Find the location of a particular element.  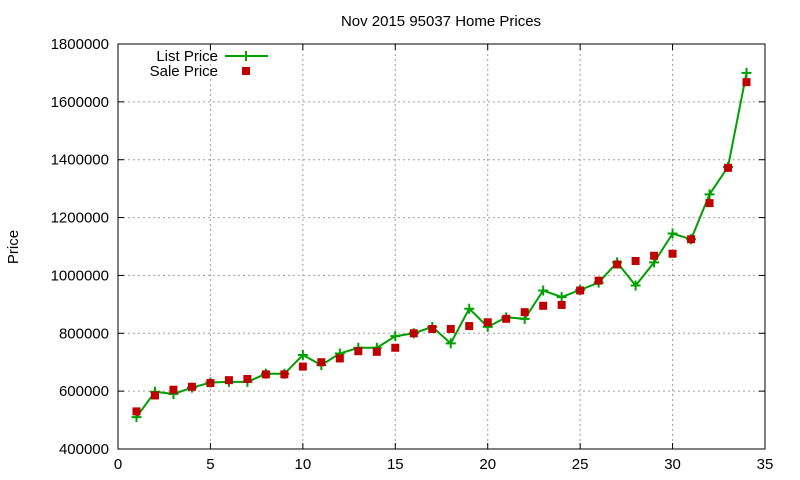

y-tick-label: 1000000 is located at coordinates (80, 275).